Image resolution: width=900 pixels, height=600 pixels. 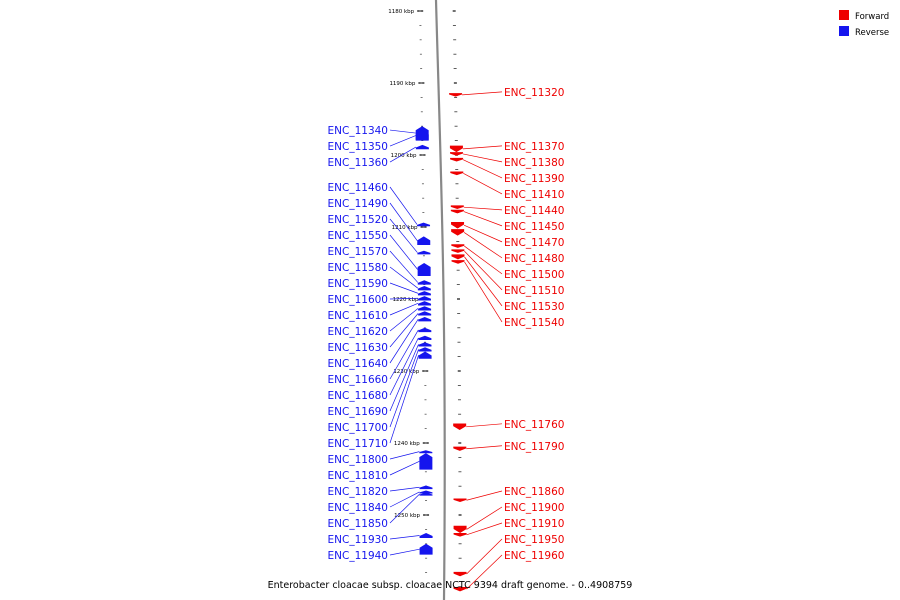 I want to click on gene-label: ENC_11440, so click(x=534, y=211).